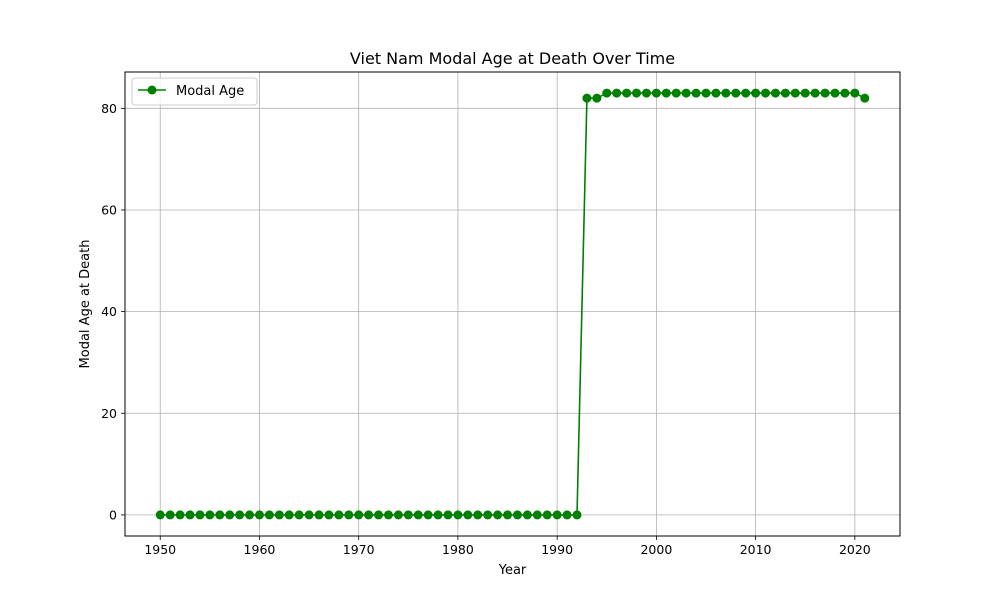 This screenshot has width=1000, height=604. Describe the element at coordinates (512, 58) in the screenshot. I see `chart-title: Viet Nam Modal Age at Death Over Time` at that location.